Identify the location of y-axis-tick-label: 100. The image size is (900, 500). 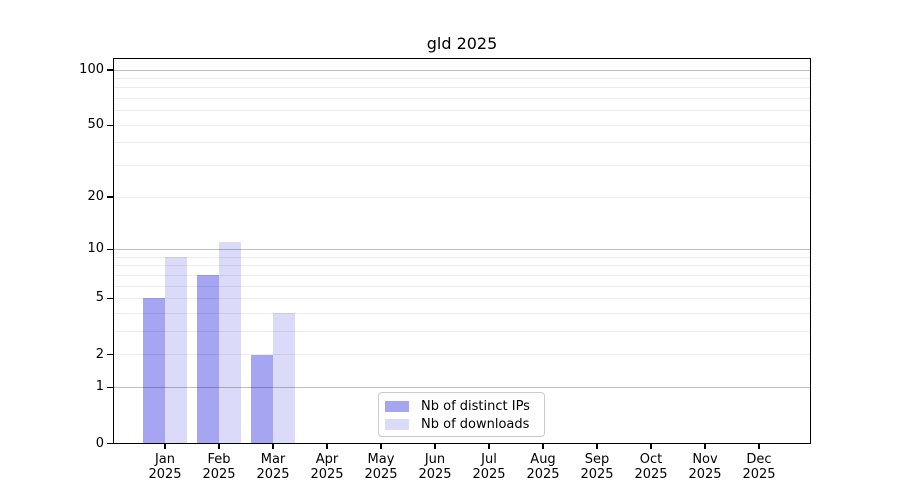
(91, 69).